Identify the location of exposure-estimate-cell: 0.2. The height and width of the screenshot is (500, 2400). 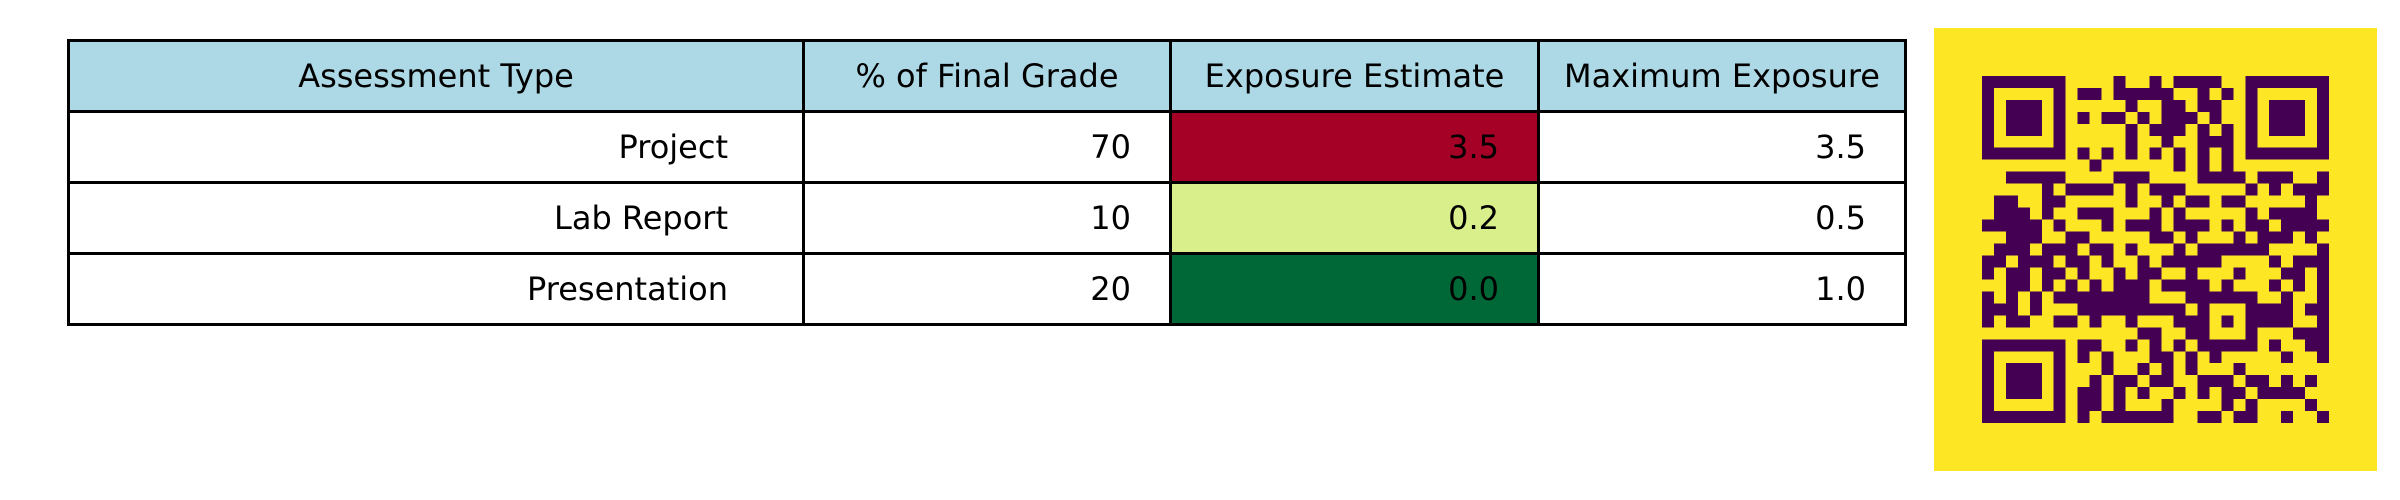
(1354, 218).